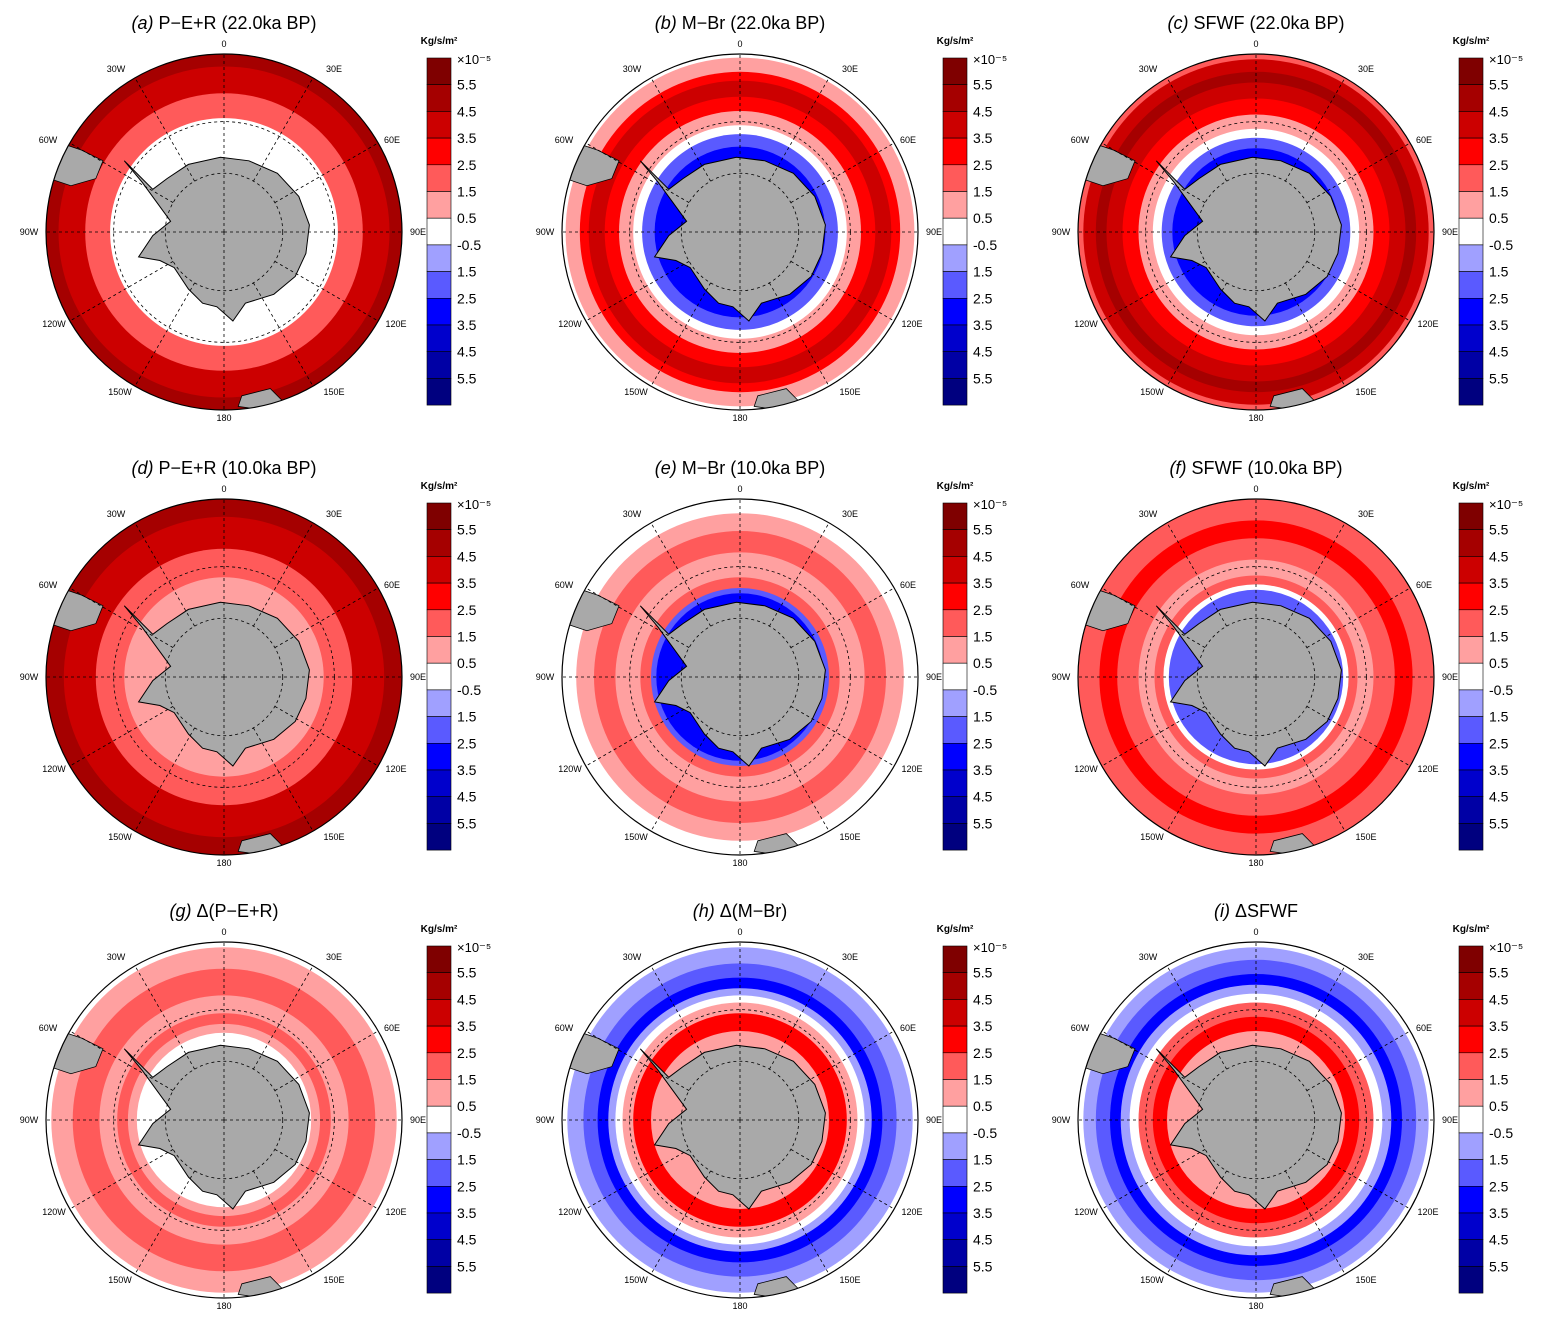 This screenshot has width=1546, height=1324. Describe the element at coordinates (1255, 44) in the screenshot. I see `longitude-label: 0` at that location.